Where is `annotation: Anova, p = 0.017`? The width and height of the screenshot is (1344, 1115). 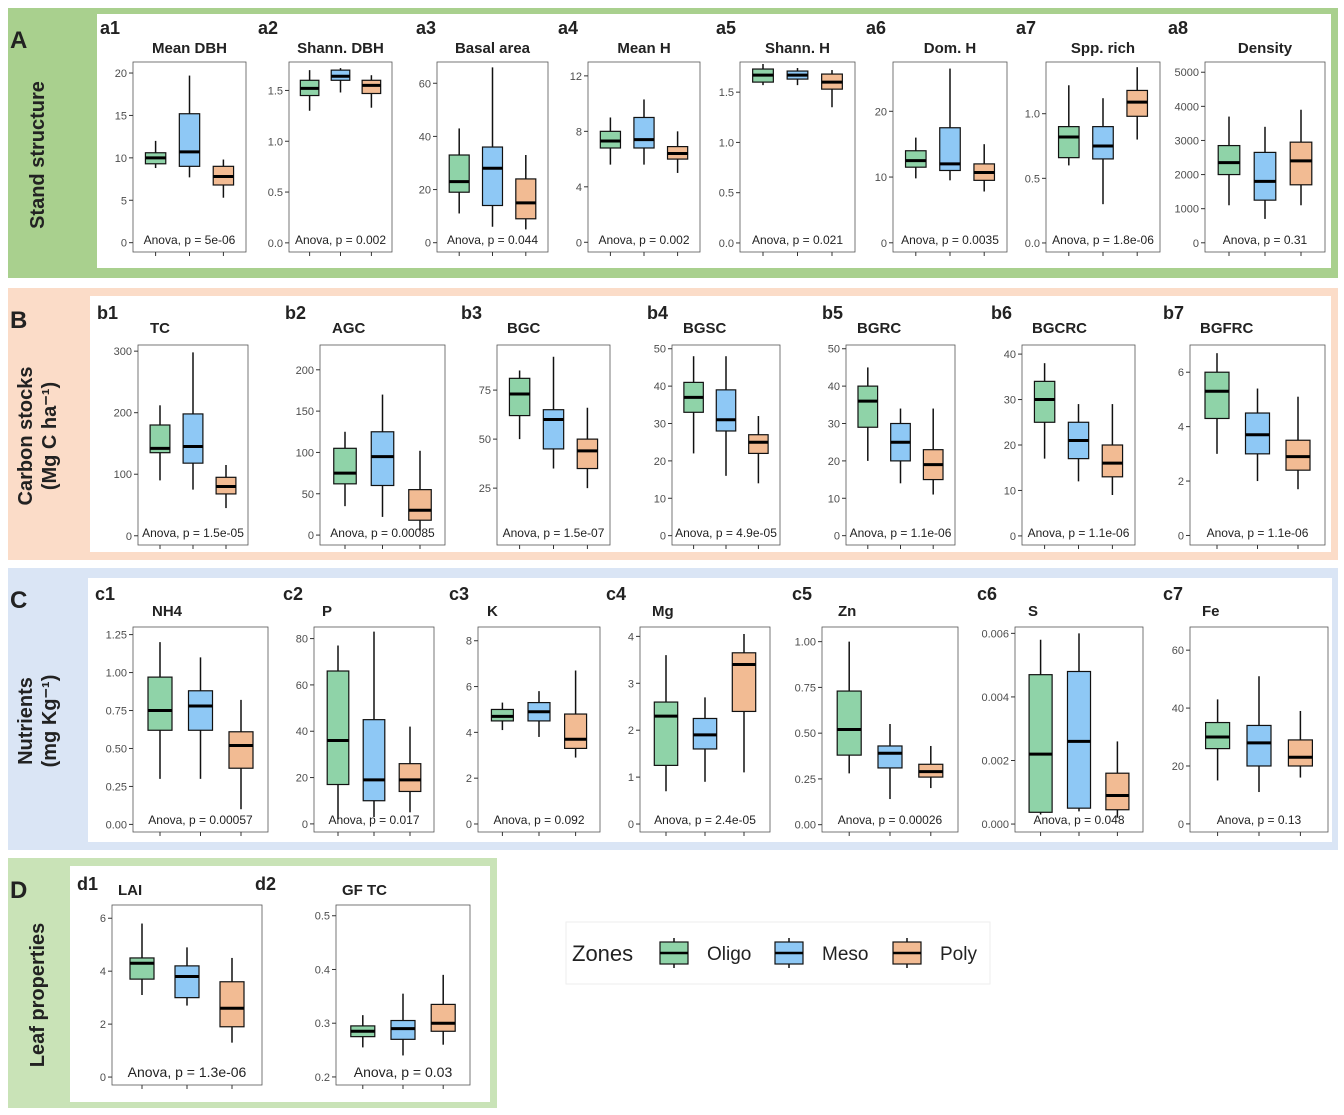
annotation: Anova, p = 0.017 is located at coordinates (373, 820).